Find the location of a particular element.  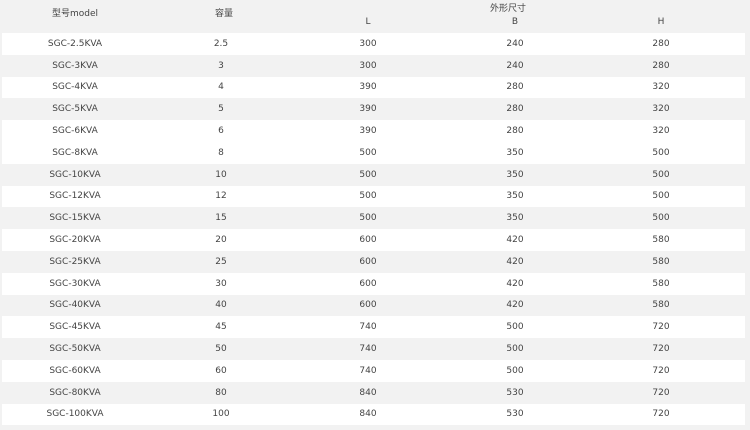

table-row: SGC-50KVA 50 740 500 720 is located at coordinates (373, 349).